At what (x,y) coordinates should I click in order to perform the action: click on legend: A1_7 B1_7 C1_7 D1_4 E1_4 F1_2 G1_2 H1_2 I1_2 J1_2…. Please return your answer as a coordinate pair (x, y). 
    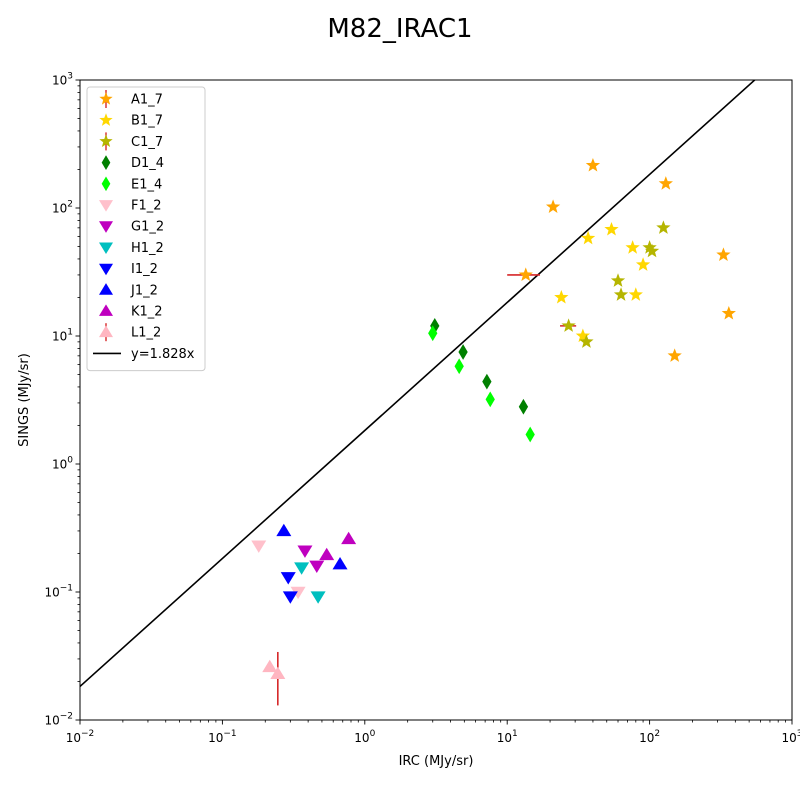
    Looking at the image, I should click on (146, 229).